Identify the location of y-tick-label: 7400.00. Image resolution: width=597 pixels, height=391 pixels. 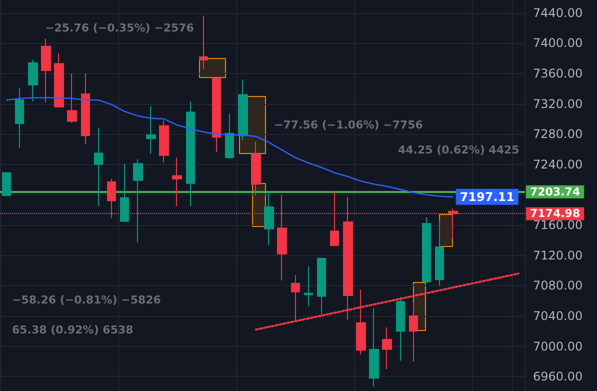
(558, 43).